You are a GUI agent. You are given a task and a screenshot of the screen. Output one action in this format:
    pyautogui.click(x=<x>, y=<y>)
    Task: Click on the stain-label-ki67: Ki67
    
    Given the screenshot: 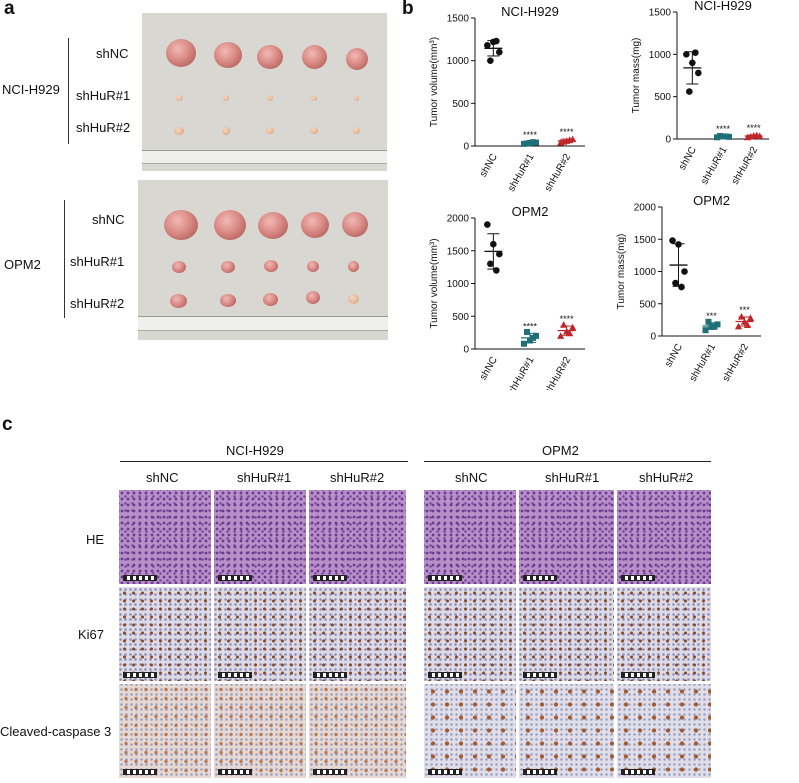 What is the action you would take?
    pyautogui.click(x=91, y=634)
    